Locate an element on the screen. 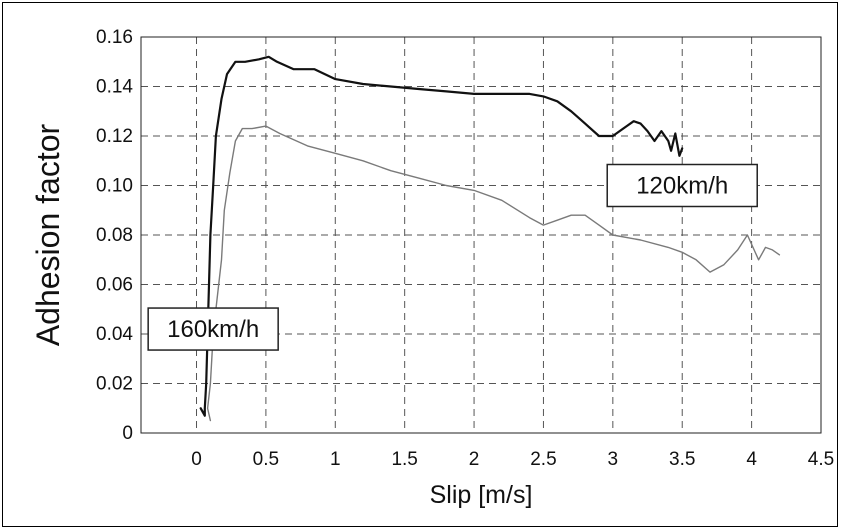  x-tick-label: 4.5 is located at coordinates (821, 459).